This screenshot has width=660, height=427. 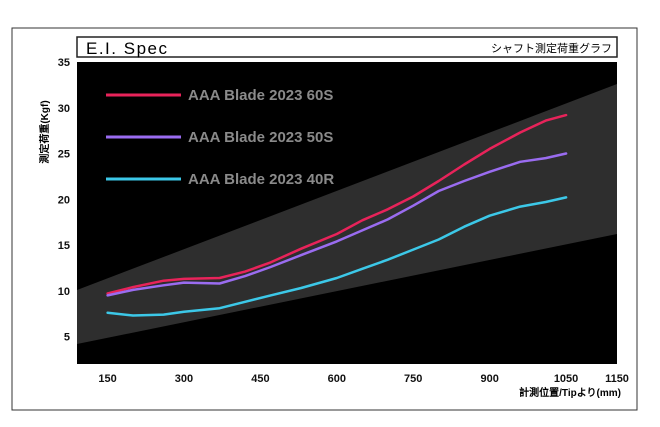 What do you see at coordinates (617, 379) in the screenshot?
I see `x-tick-label: 1150` at bounding box center [617, 379].